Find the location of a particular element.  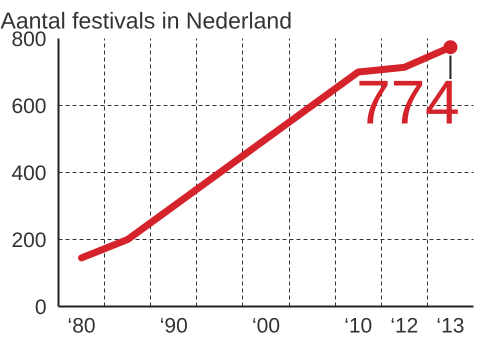

text: 774 is located at coordinates (408, 103).